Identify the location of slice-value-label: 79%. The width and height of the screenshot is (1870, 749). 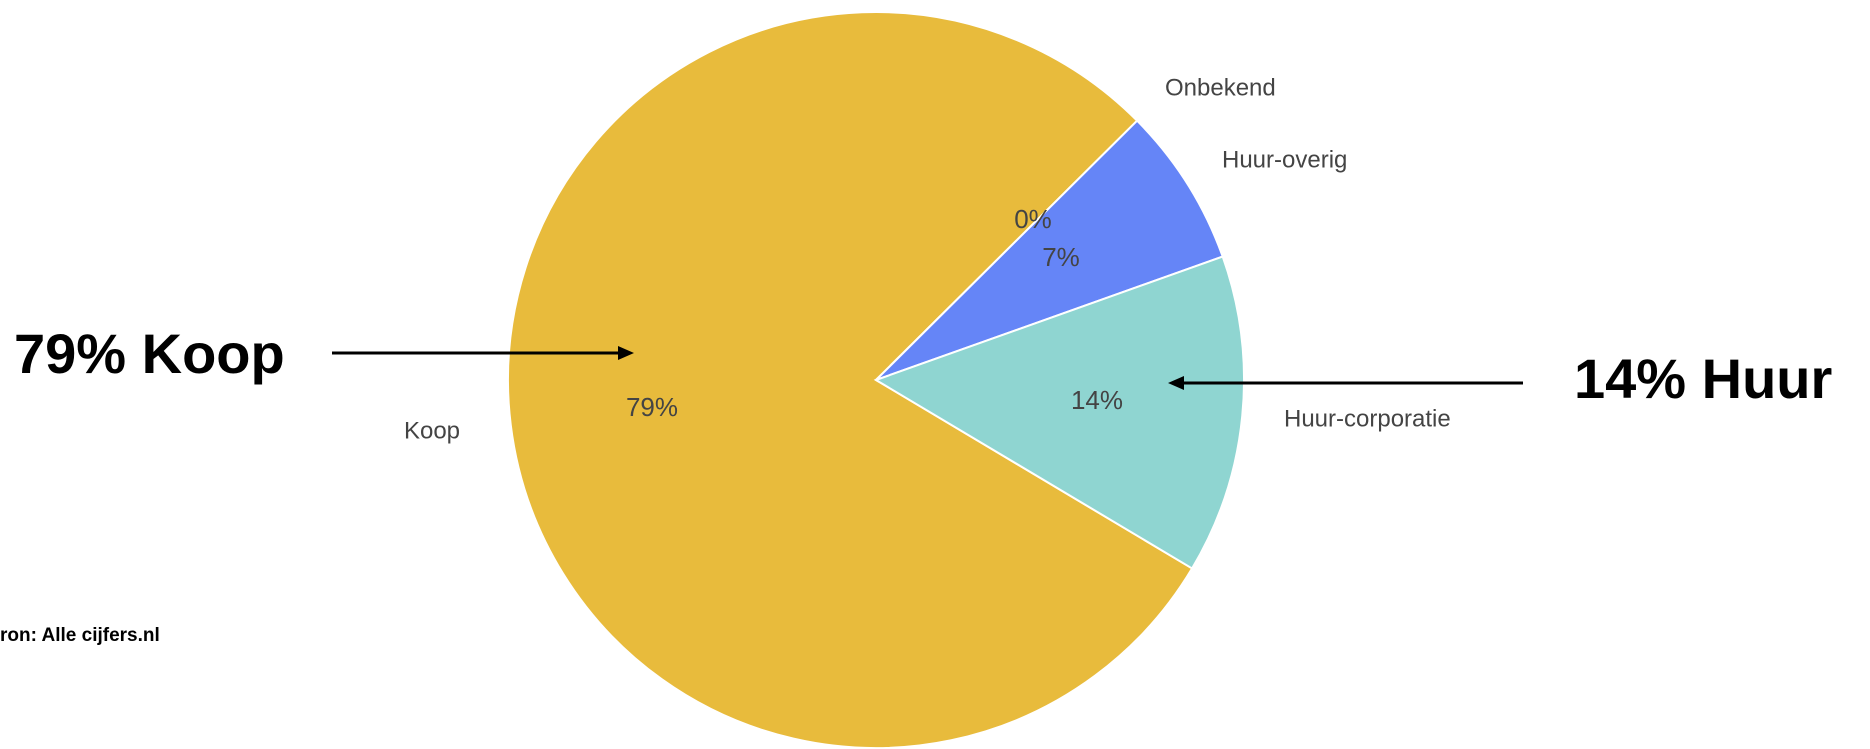
(652, 407).